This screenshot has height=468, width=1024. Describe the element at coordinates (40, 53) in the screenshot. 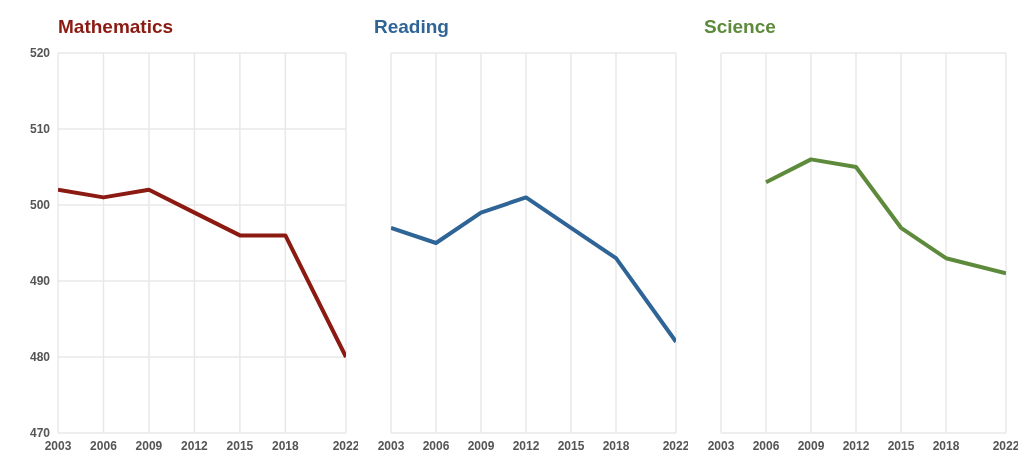

I see `y-tick-label: 520` at that location.